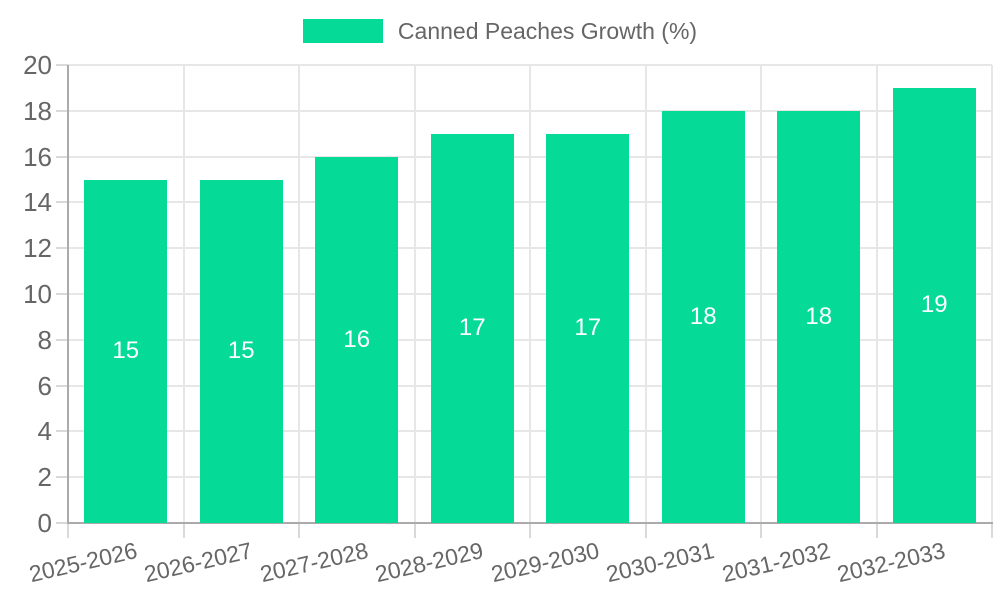  I want to click on x-tick-label: 2028-2029, so click(429, 562).